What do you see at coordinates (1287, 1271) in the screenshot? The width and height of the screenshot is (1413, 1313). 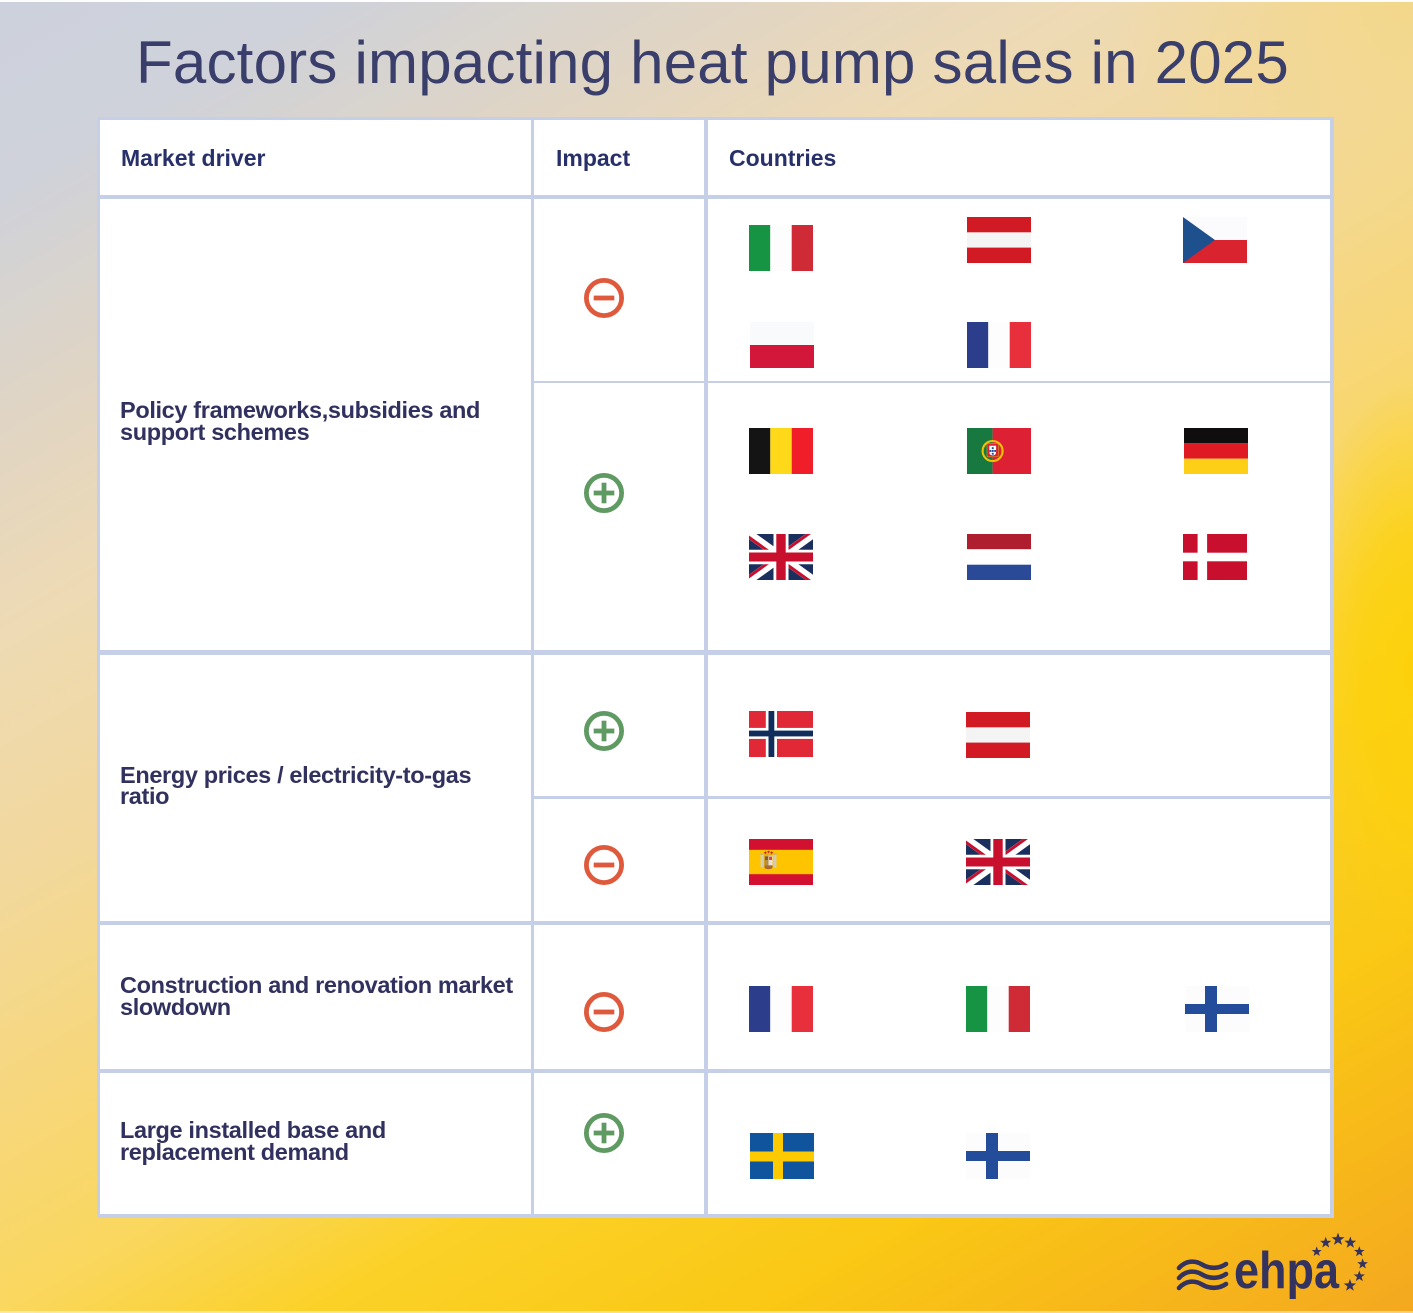 I see `svg-text: ehpa` at bounding box center [1287, 1271].